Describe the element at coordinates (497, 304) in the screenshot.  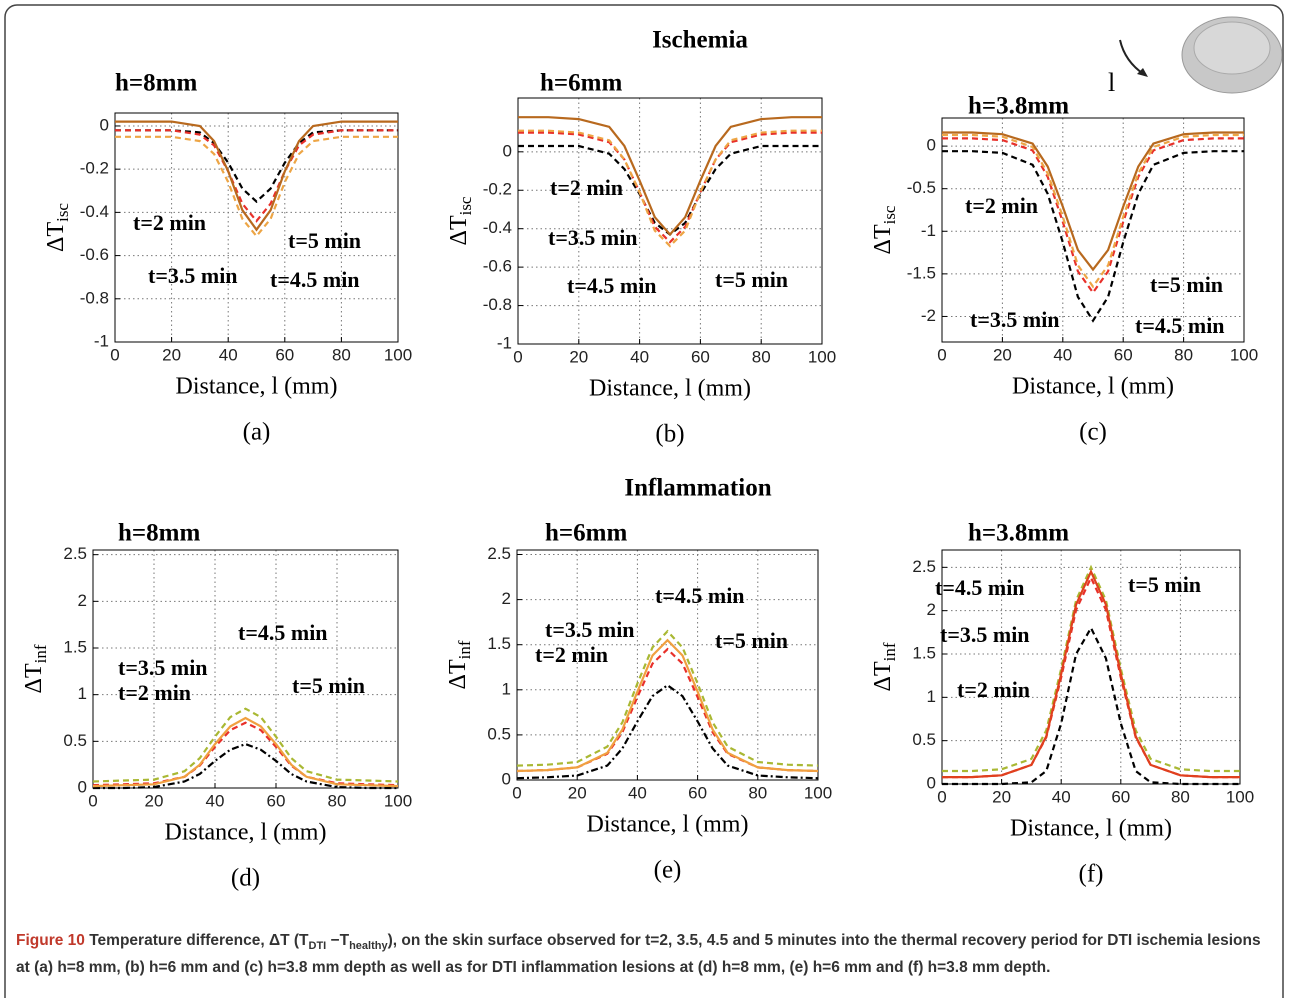
I see `y-tick-label: -0.8` at that location.